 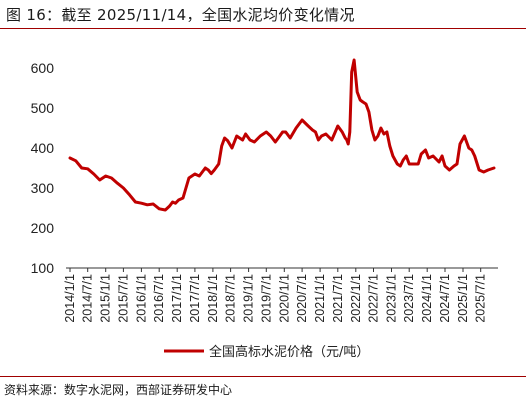 What do you see at coordinates (249, 298) in the screenshot?
I see `x-tick-label: 2019/1/1` at bounding box center [249, 298].